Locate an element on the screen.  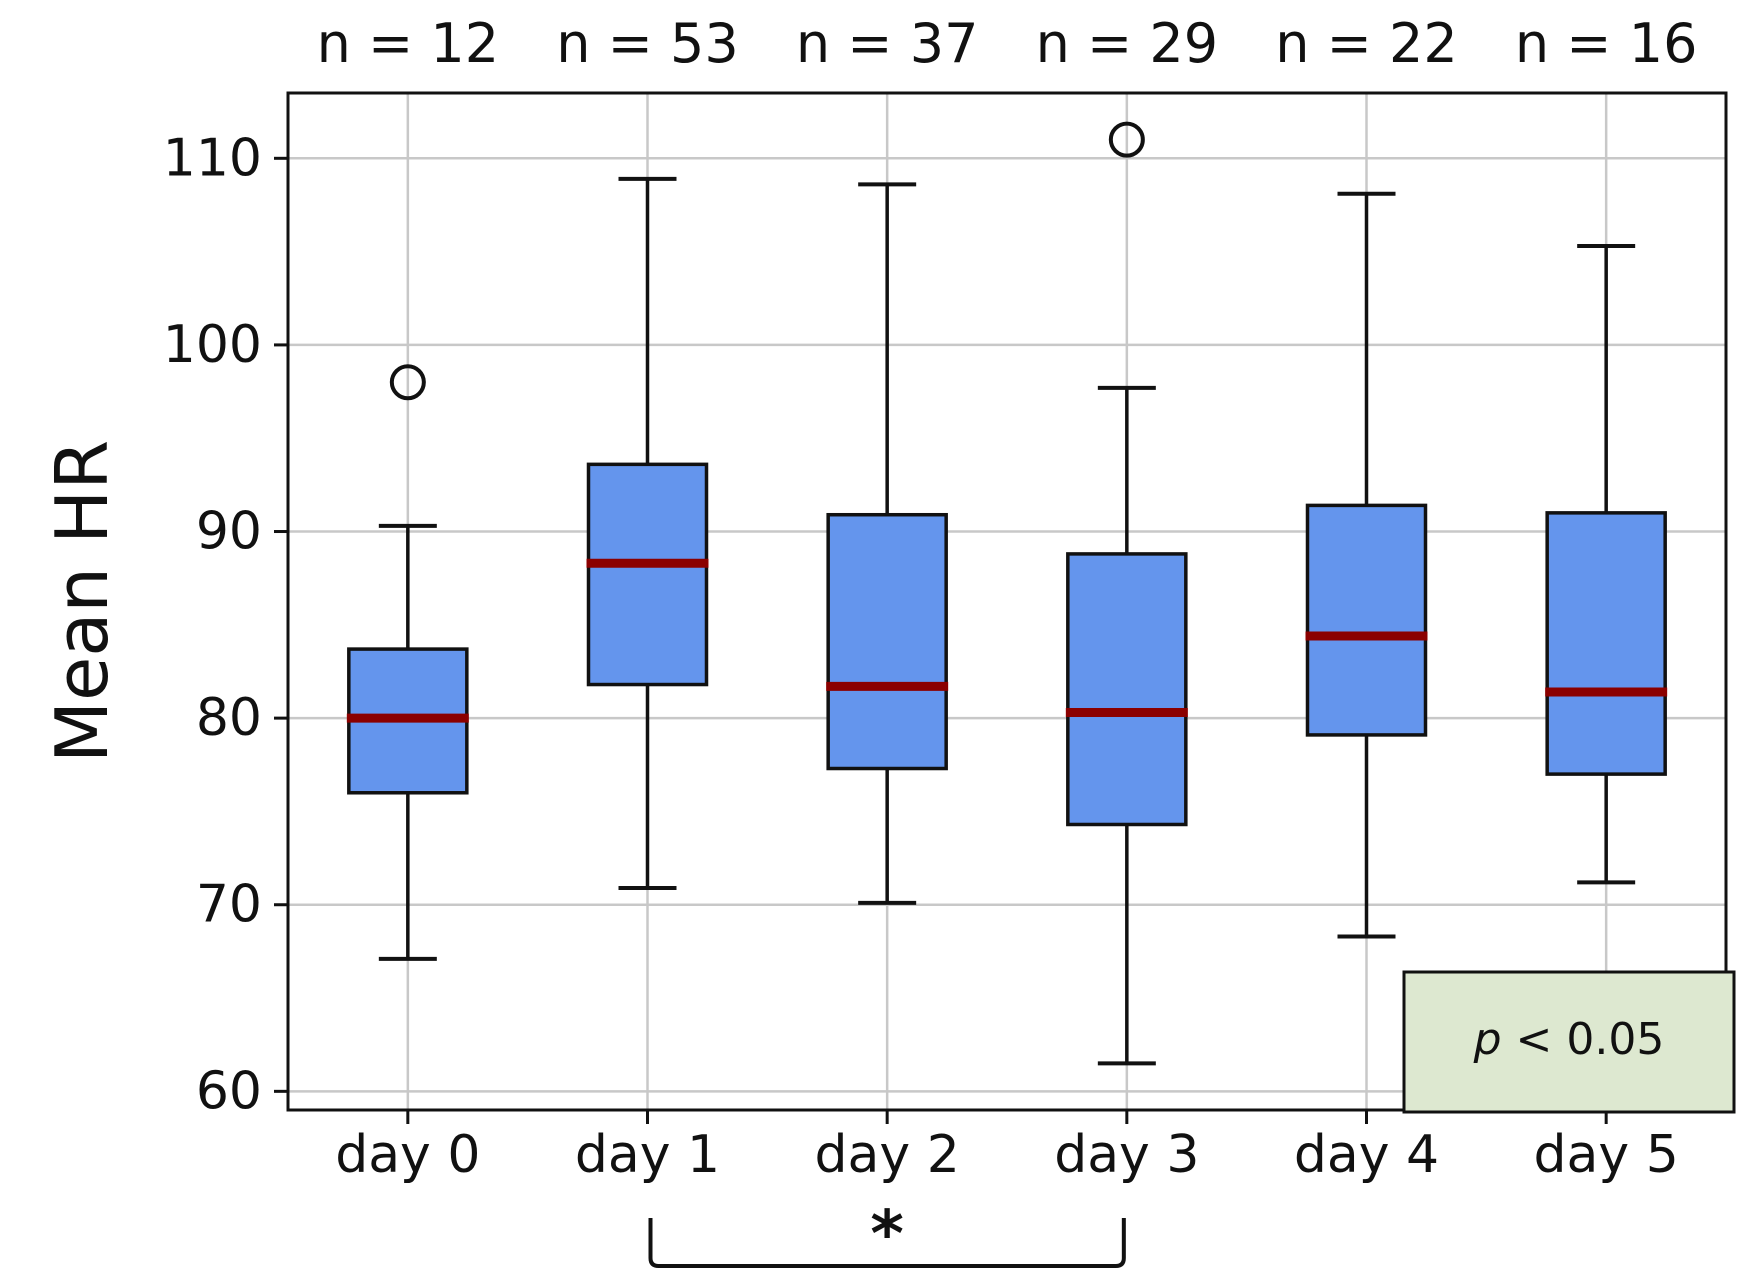
p-value-text: p < 0.05 is located at coordinates (1569, 1039).